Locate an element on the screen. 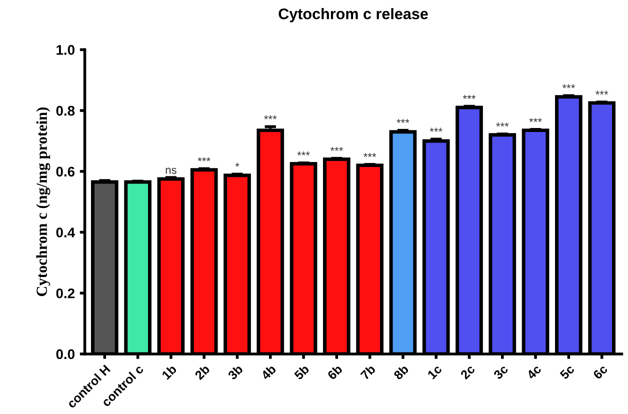  x-tick-label: 1b is located at coordinates (169, 372).